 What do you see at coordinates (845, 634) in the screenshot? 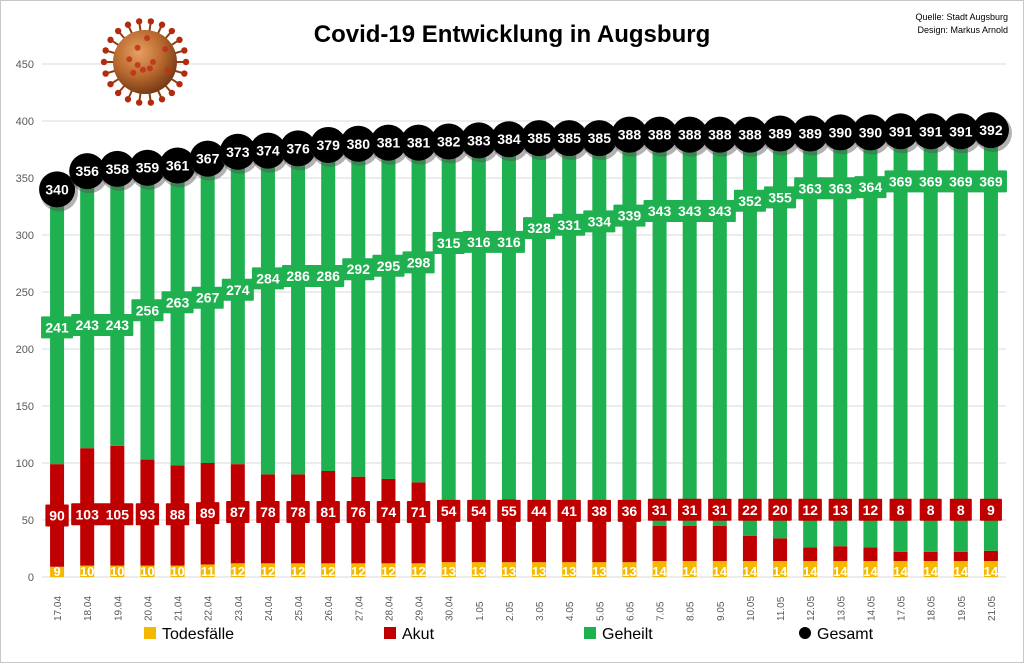
I see `legend-label: Gesamt` at bounding box center [845, 634].